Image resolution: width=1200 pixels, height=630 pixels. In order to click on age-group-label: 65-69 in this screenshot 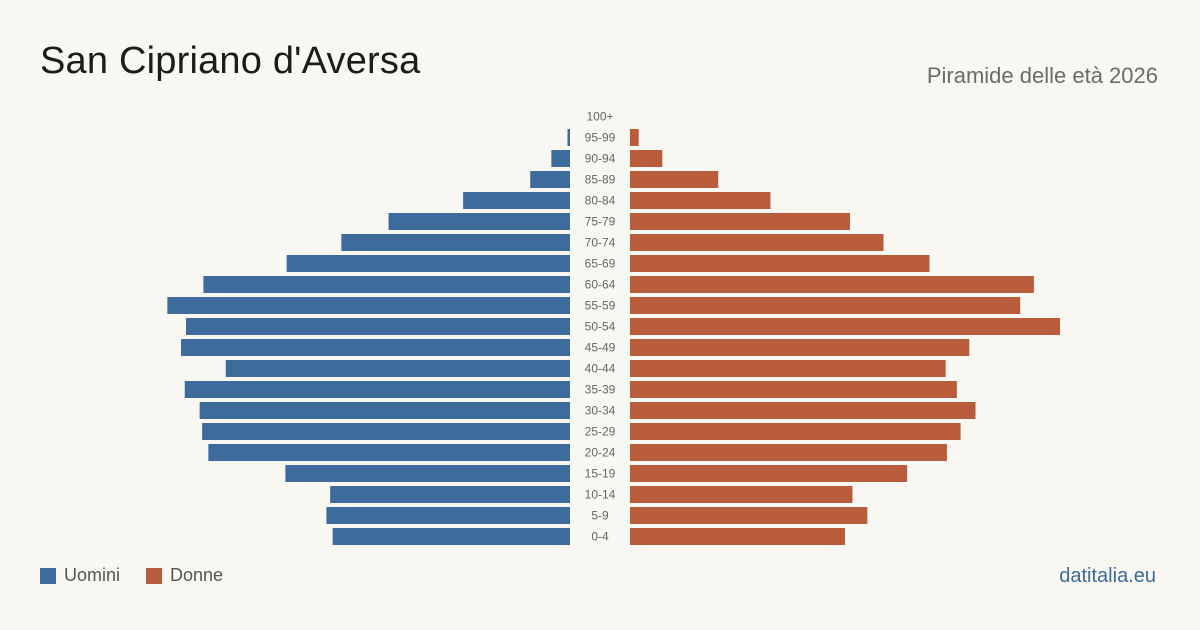, I will do `click(600, 264)`.